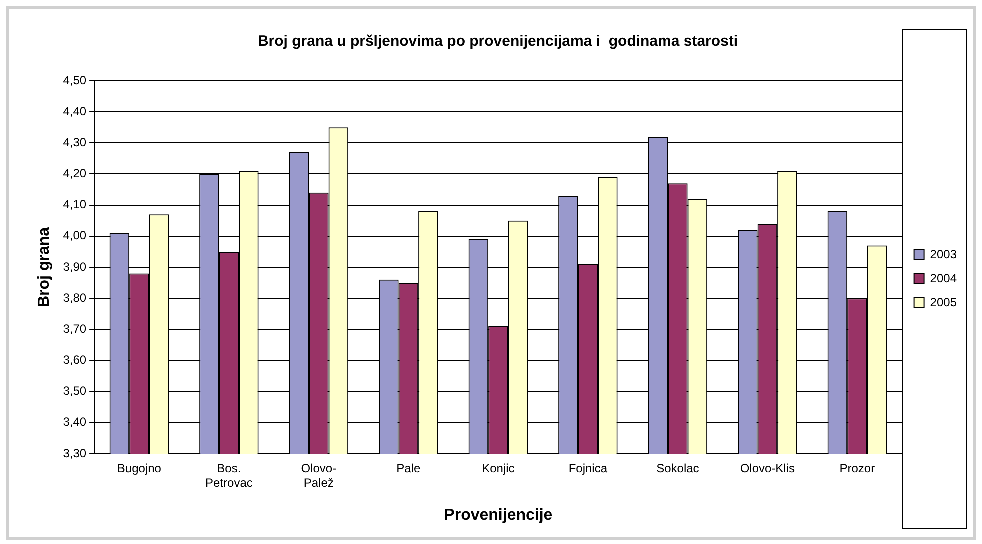  What do you see at coordinates (75, 205) in the screenshot?
I see `y-tick-label: 4,10` at bounding box center [75, 205].